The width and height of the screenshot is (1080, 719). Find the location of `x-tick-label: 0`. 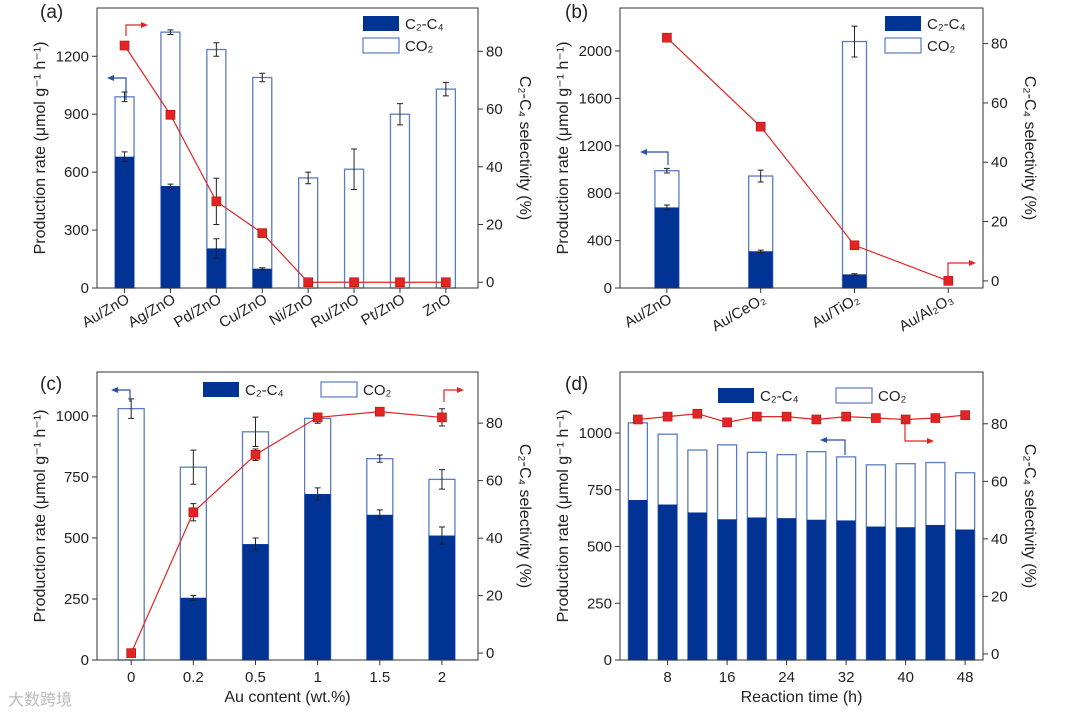

x-tick-label: 0 is located at coordinates (131, 677).